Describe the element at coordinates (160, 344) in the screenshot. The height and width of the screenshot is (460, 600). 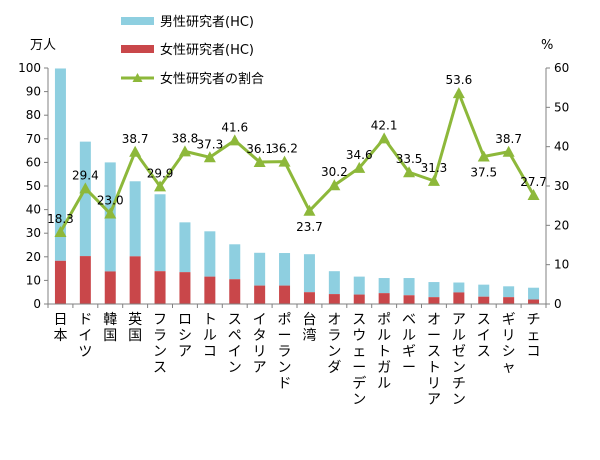
I see `category-label: フランス` at that location.